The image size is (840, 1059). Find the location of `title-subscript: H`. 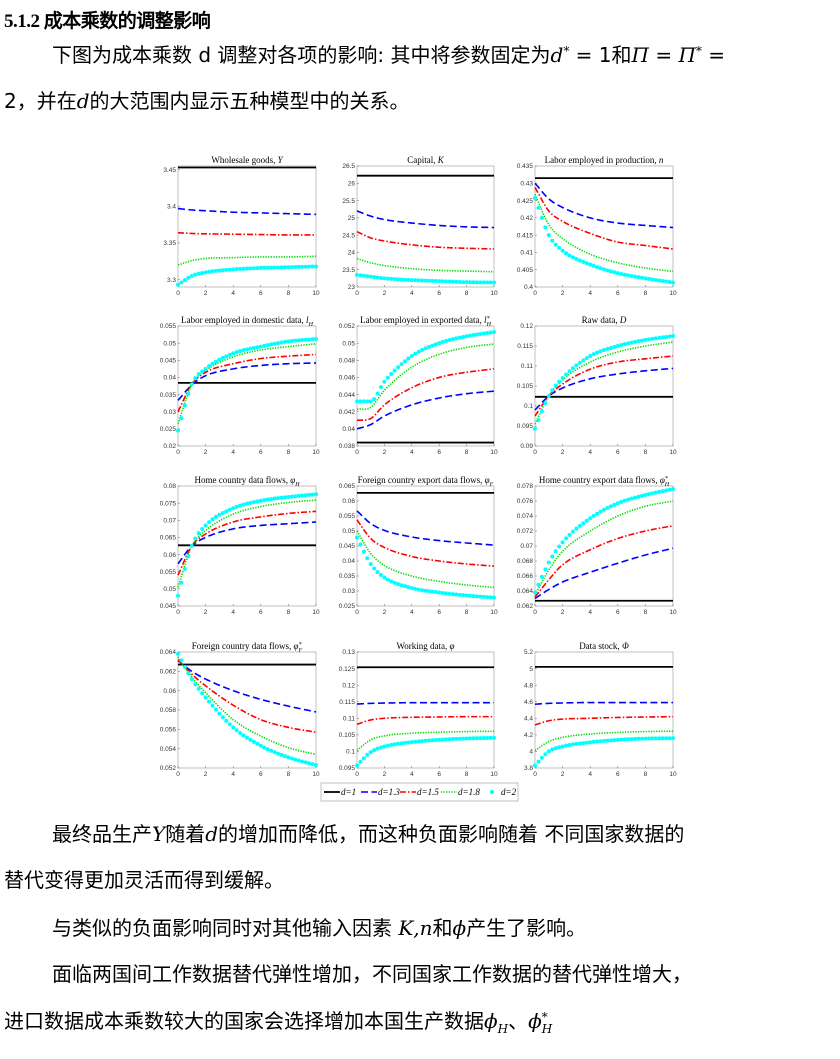

title-subscript: H is located at coordinates (667, 485).